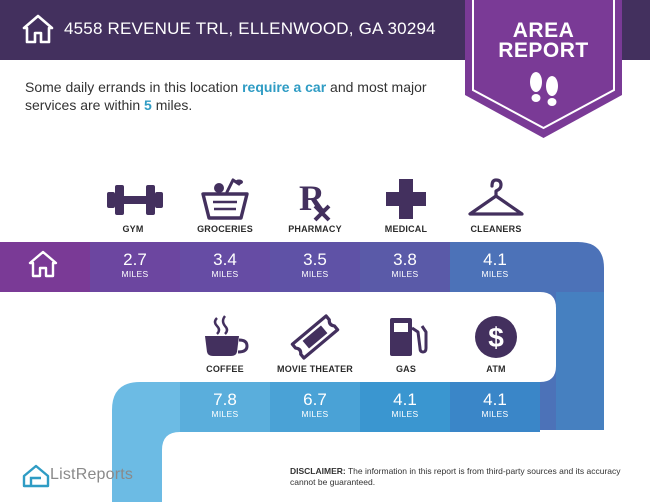  I want to click on distance-pharmacy: 3.5 MILES, so click(315, 265).